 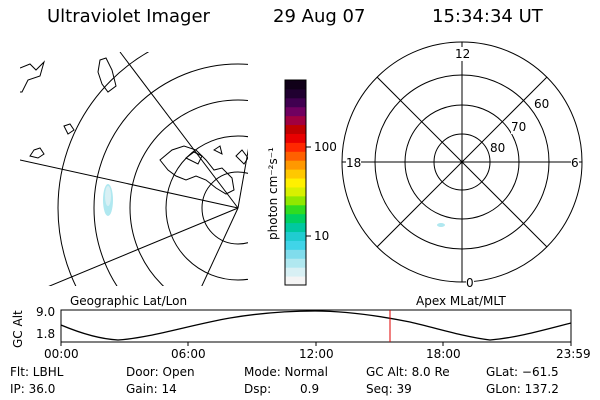 I want to click on status-mode: Mode: Normal, so click(x=286, y=372).